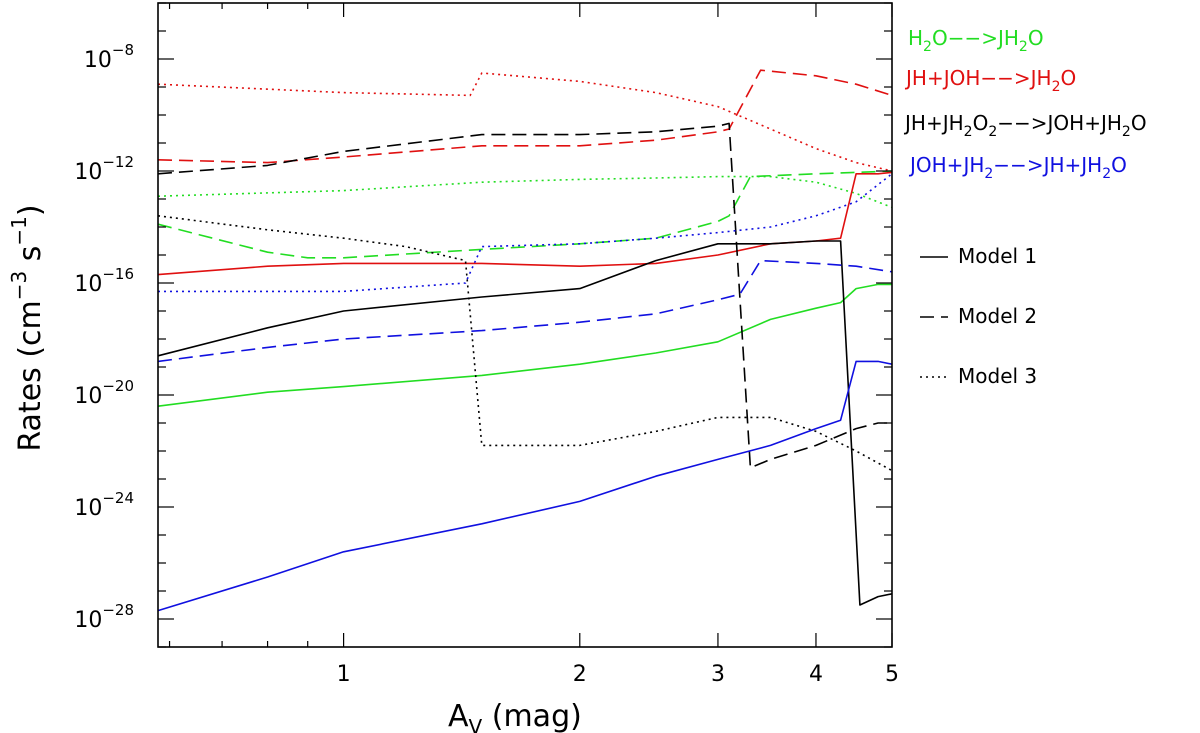 The width and height of the screenshot is (1200, 733). Describe the element at coordinates (458, 716) in the screenshot. I see `x-axis-label-main: A` at that location.